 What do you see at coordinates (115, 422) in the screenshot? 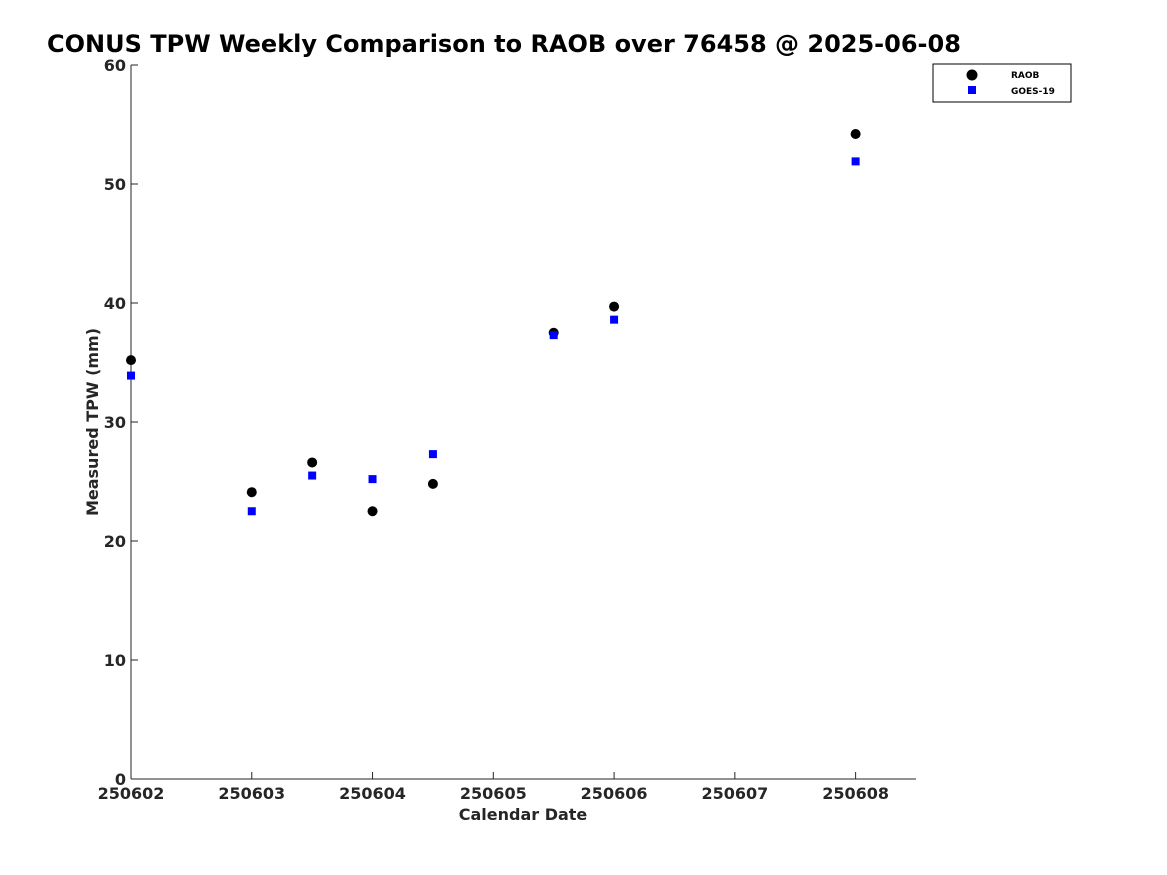
I see `y-tick-label: 30` at bounding box center [115, 422].